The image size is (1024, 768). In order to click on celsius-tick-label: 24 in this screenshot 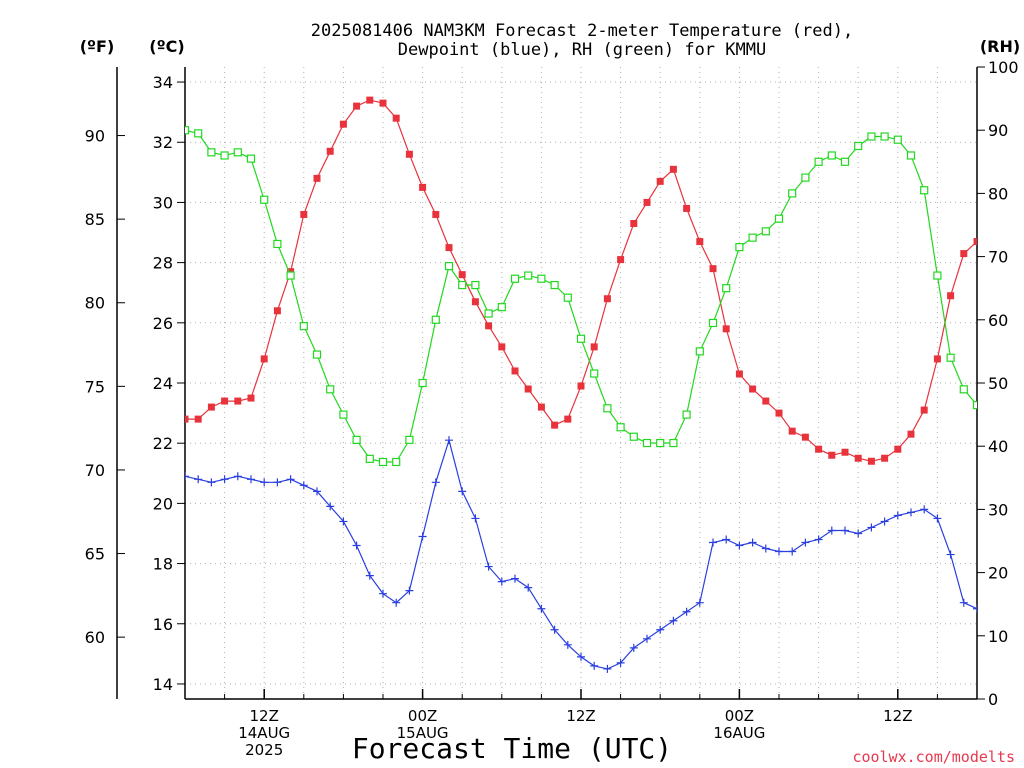, I will do `click(163, 383)`.